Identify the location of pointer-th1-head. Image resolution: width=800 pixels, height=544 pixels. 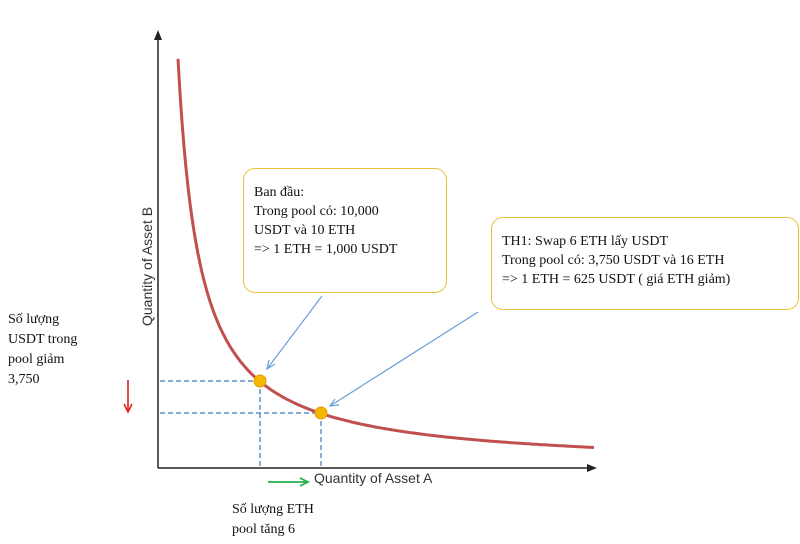
(334, 402).